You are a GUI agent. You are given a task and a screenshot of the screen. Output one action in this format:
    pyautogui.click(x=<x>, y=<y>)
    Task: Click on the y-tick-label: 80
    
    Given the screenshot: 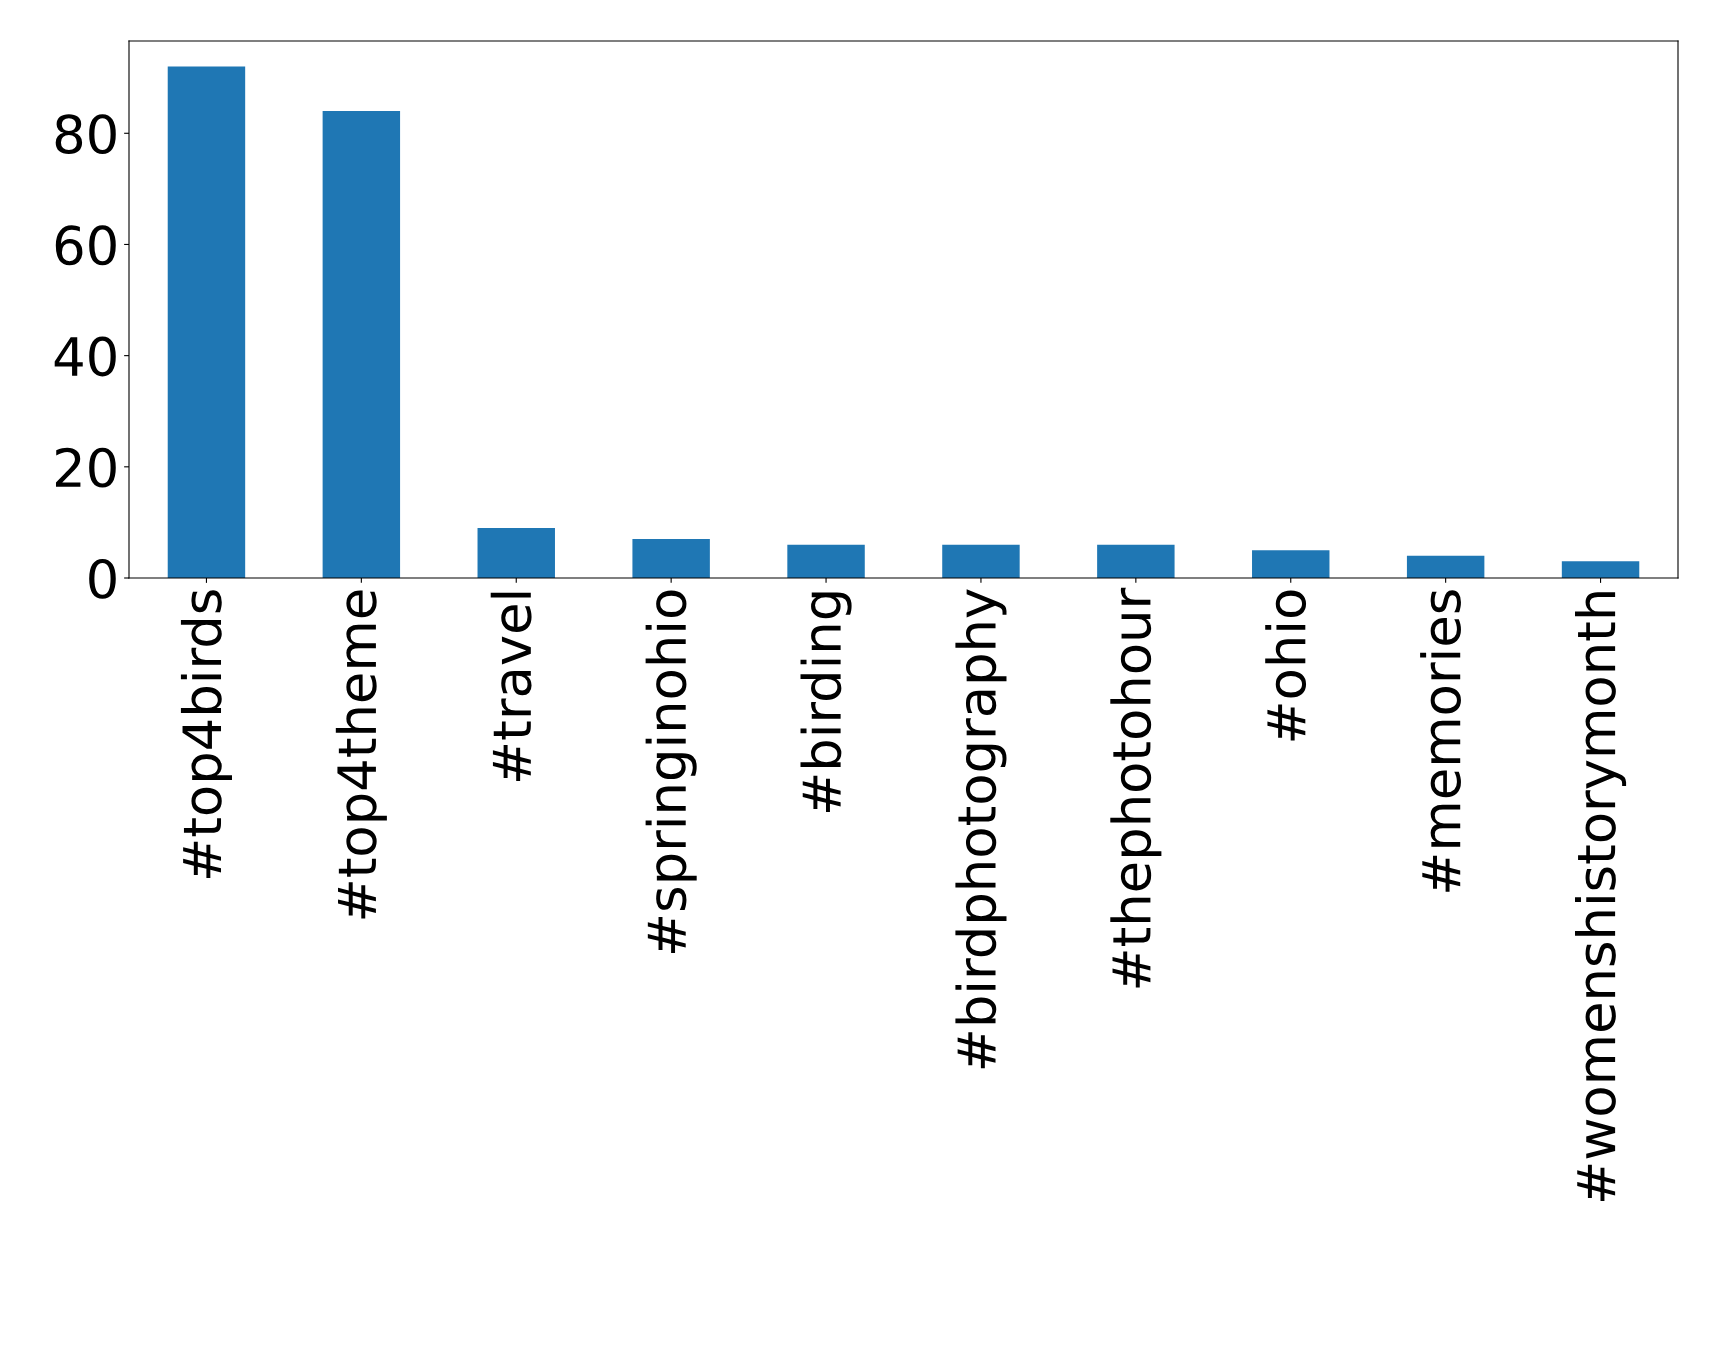 What is the action you would take?
    pyautogui.click(x=85, y=134)
    